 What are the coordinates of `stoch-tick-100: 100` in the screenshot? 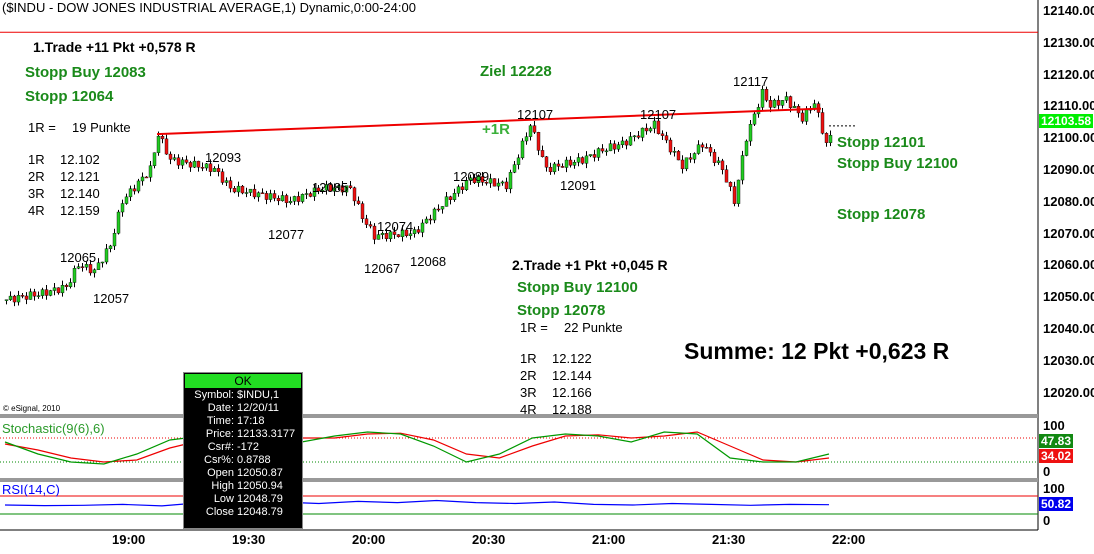 It's located at (1054, 425).